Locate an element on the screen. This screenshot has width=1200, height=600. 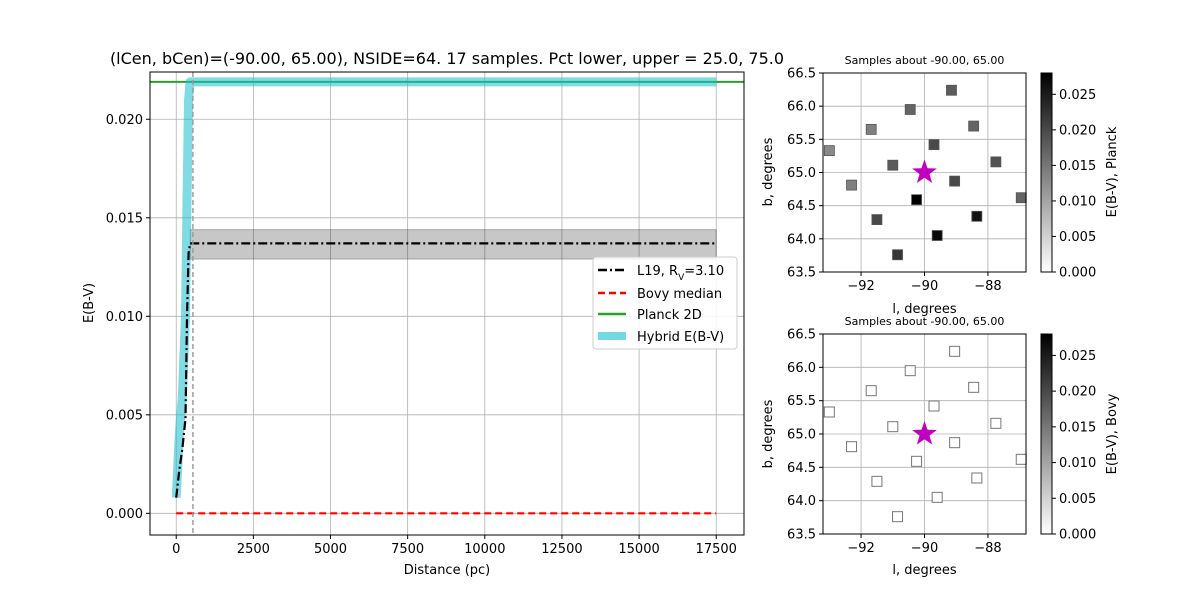
planck-y-tick-label: 66.0 is located at coordinates (801, 107).